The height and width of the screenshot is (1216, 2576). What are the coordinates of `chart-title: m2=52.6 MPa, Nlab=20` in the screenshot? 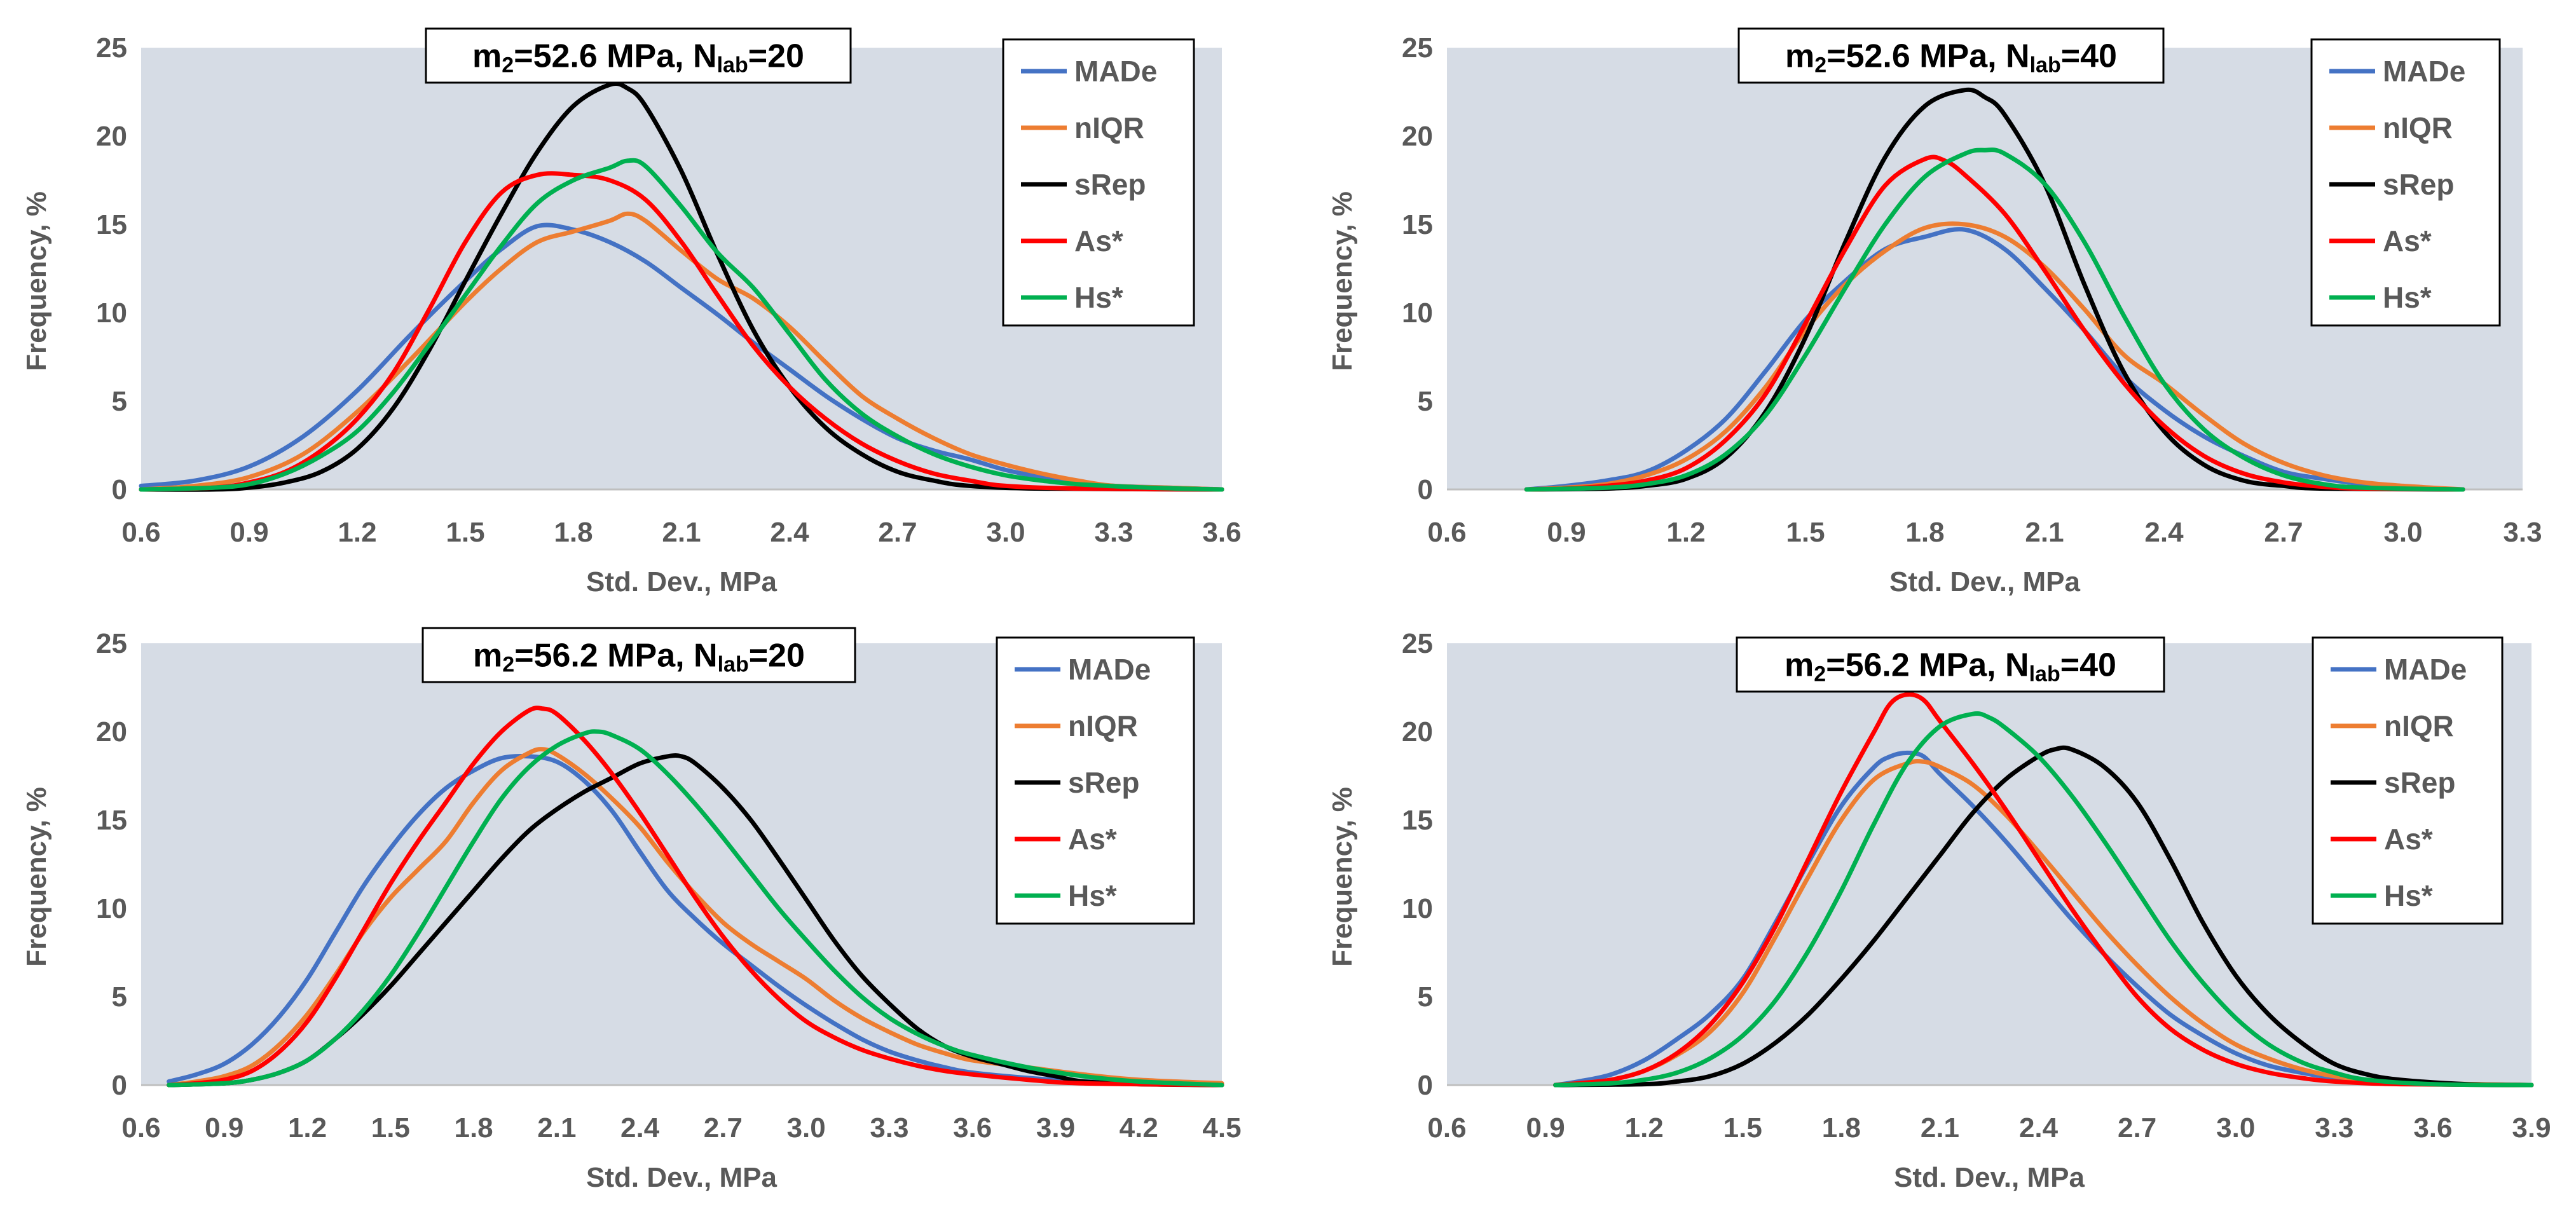 It's located at (638, 58).